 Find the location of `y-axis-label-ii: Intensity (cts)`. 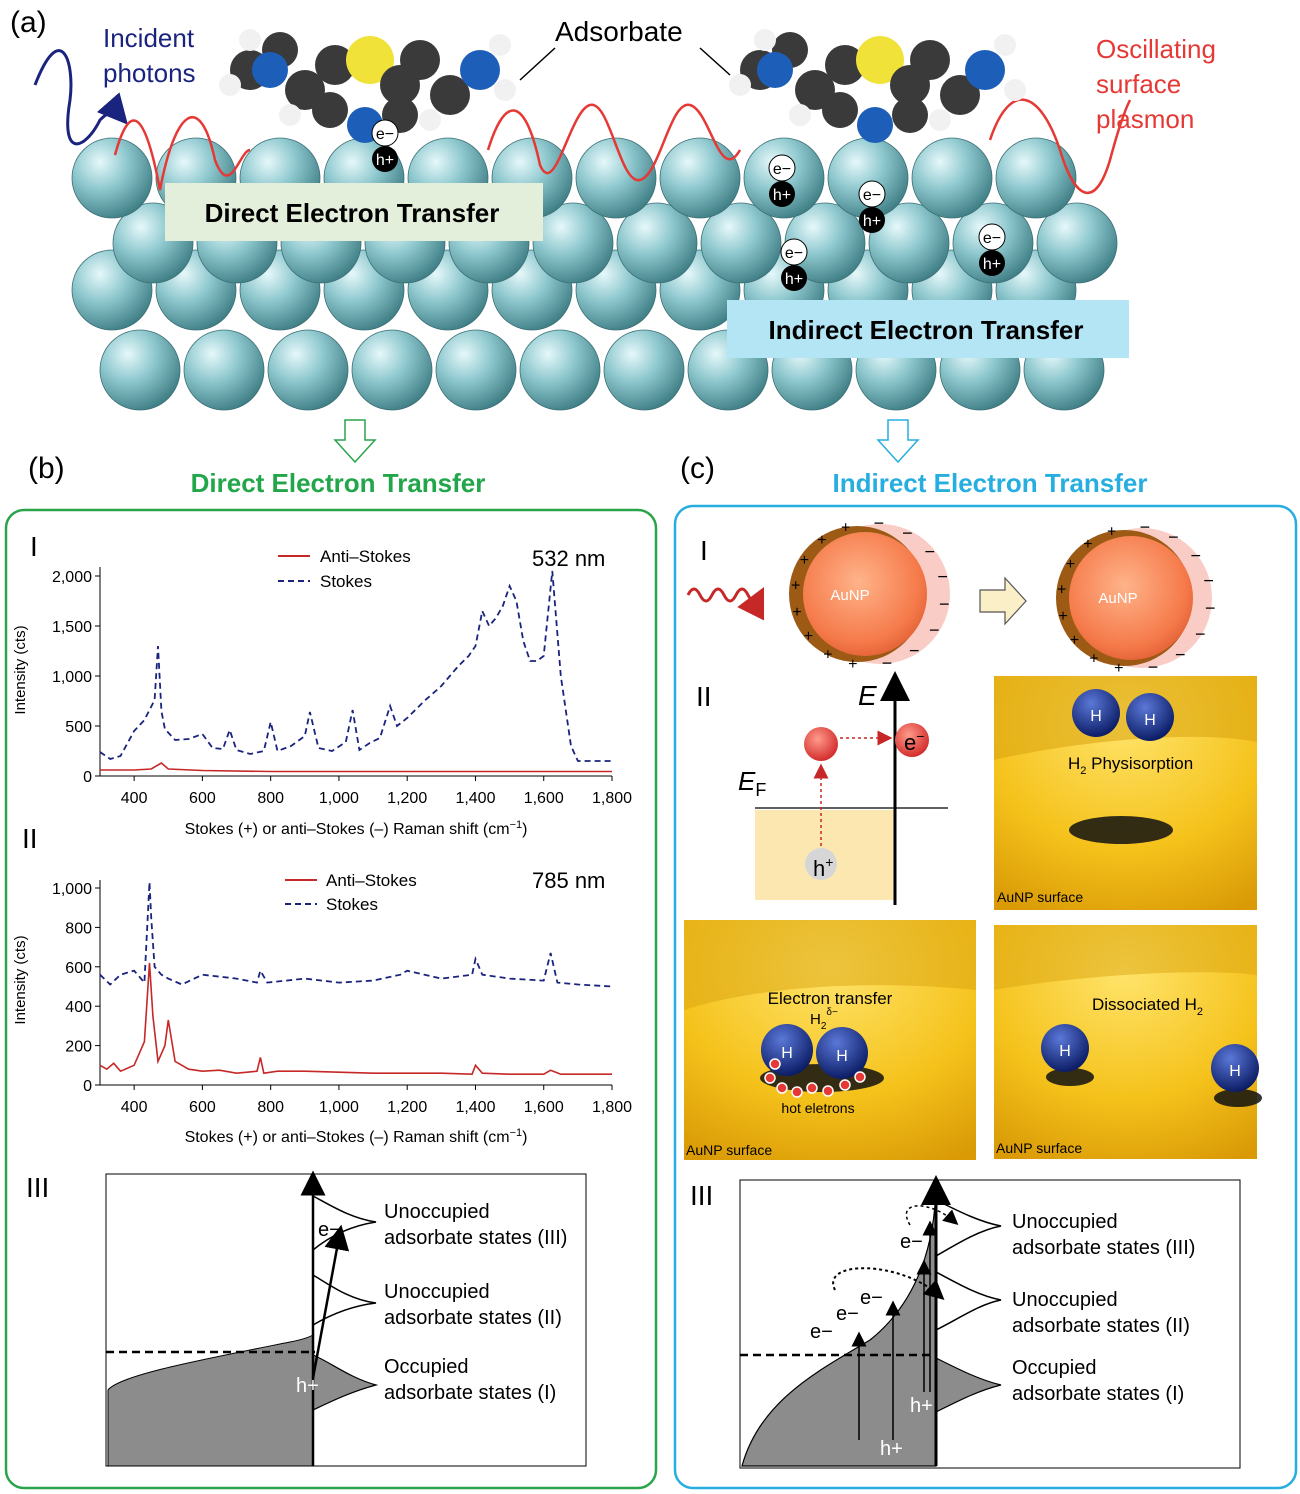

y-axis-label-ii: Intensity (cts) is located at coordinates (20, 979).